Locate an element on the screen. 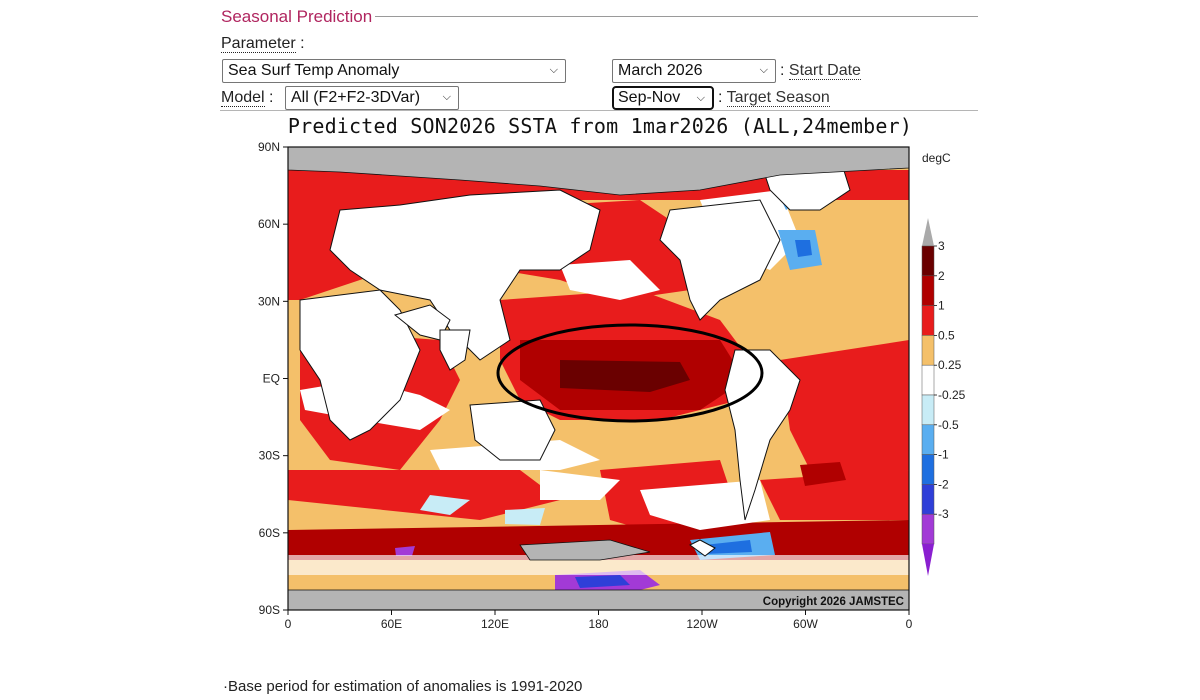  south-america-land is located at coordinates (762, 435).